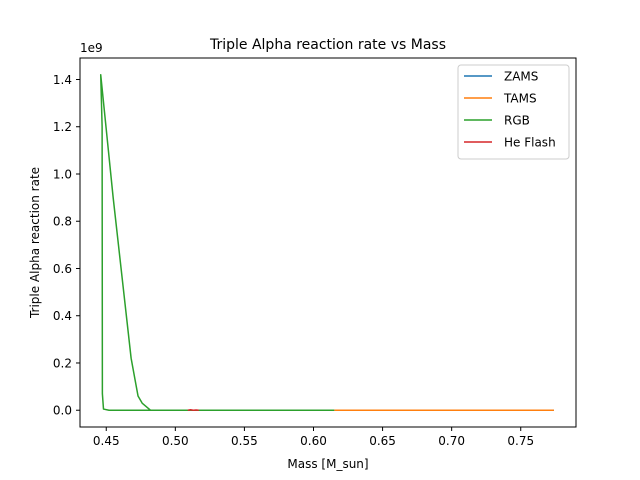 This screenshot has width=640, height=480. I want to click on x-tick-label: 0.70, so click(451, 441).